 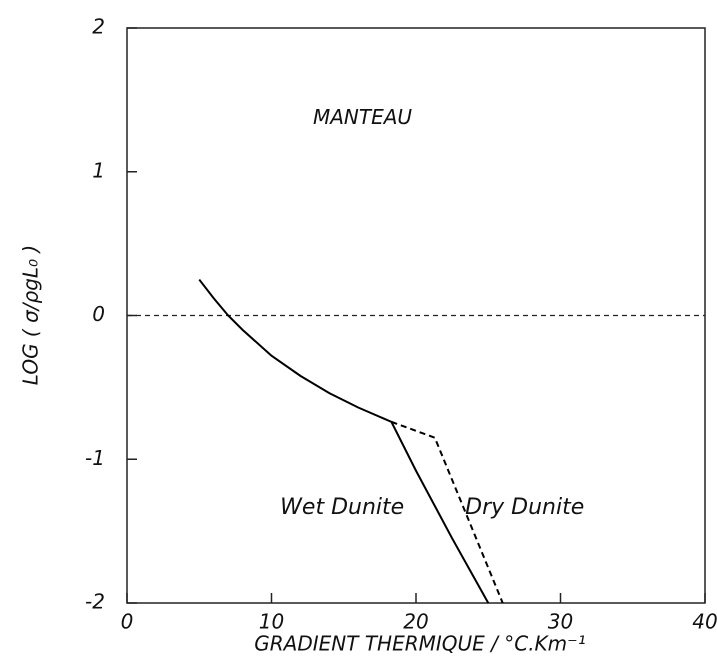 What do you see at coordinates (95, 602) in the screenshot?
I see `y-tick-label: -2` at bounding box center [95, 602].